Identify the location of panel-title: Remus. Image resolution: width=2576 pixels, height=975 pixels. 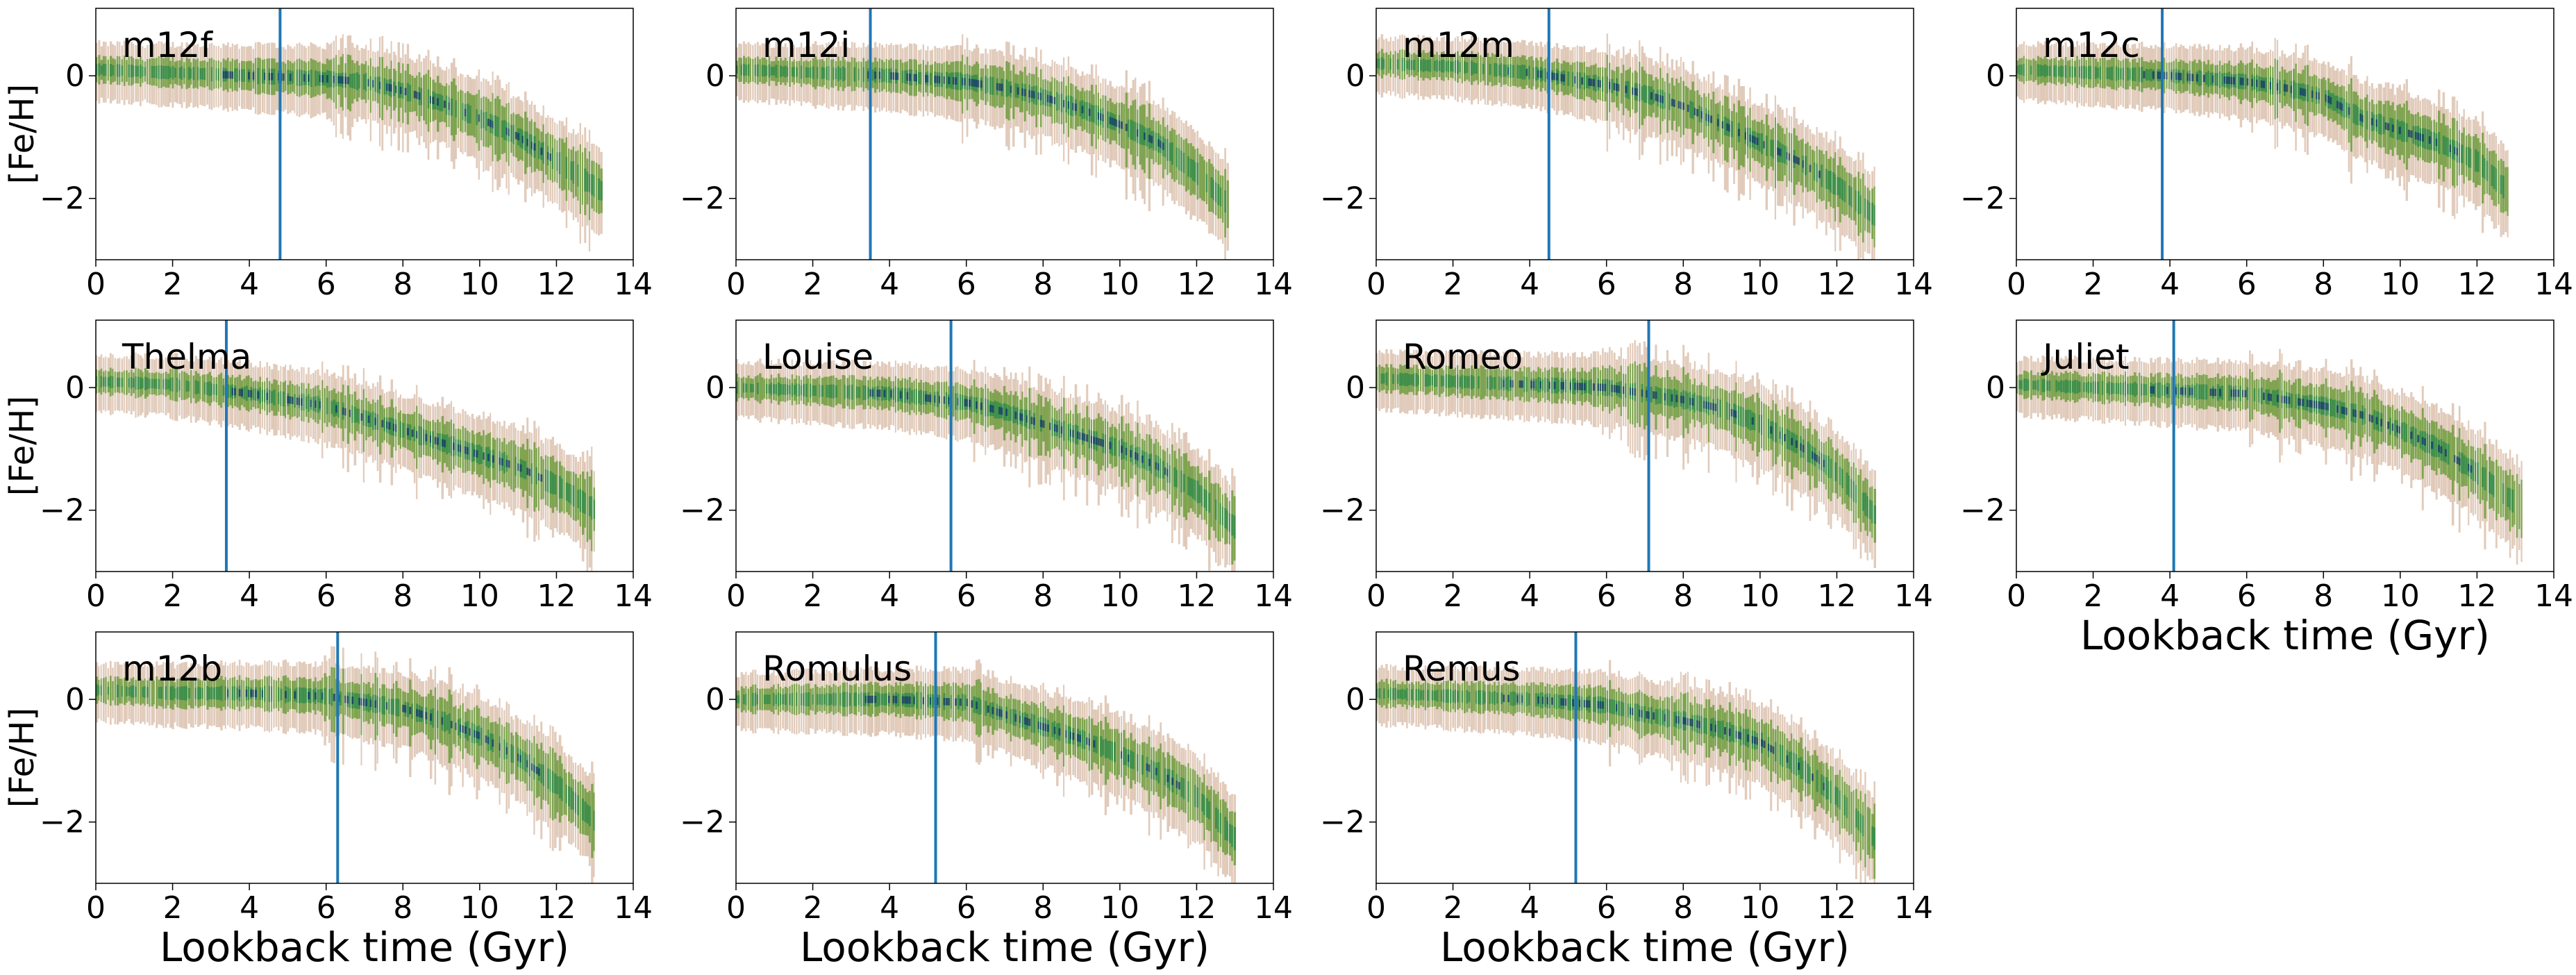
(1462, 669).